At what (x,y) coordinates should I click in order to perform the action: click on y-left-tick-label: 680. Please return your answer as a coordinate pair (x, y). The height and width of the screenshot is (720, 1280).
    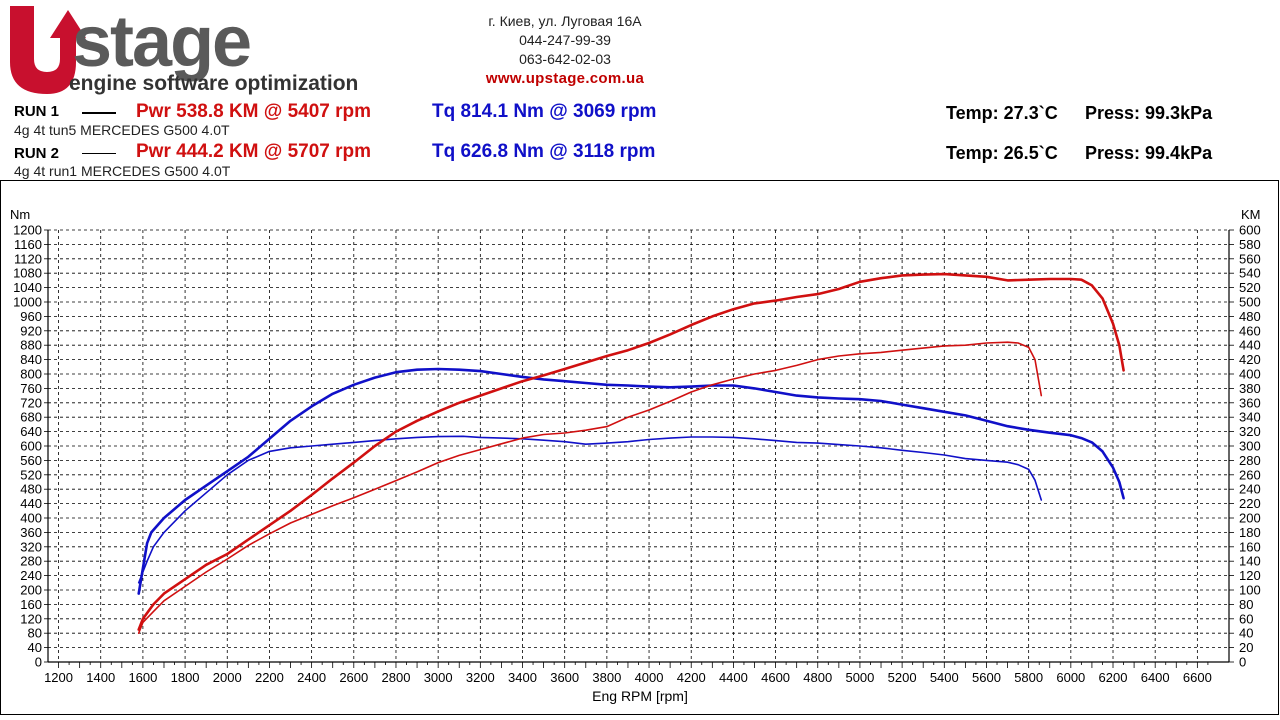
    Looking at the image, I should click on (31, 417).